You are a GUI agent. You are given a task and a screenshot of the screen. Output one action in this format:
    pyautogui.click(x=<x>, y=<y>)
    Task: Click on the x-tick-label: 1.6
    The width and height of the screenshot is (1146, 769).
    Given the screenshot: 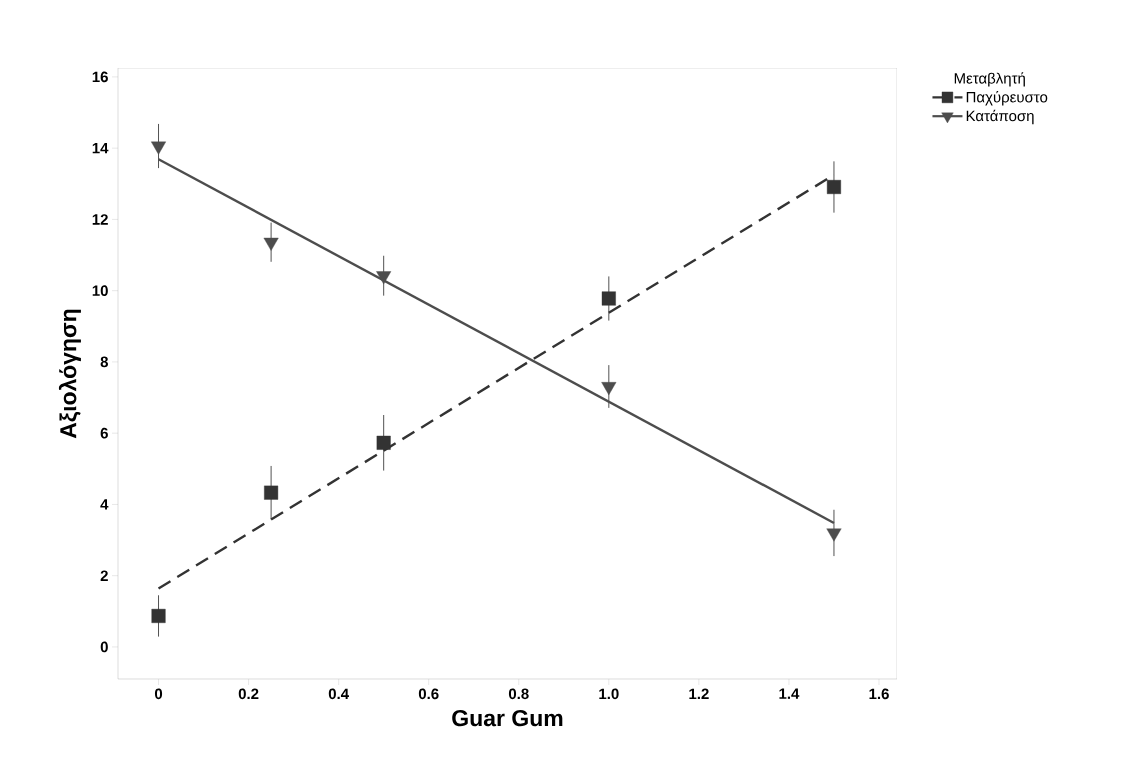 What is the action you would take?
    pyautogui.click(x=879, y=694)
    